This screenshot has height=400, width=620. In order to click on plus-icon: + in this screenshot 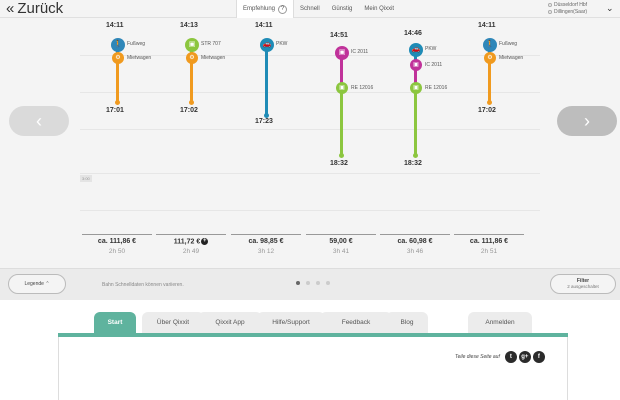, I will do `click(205, 241)`.